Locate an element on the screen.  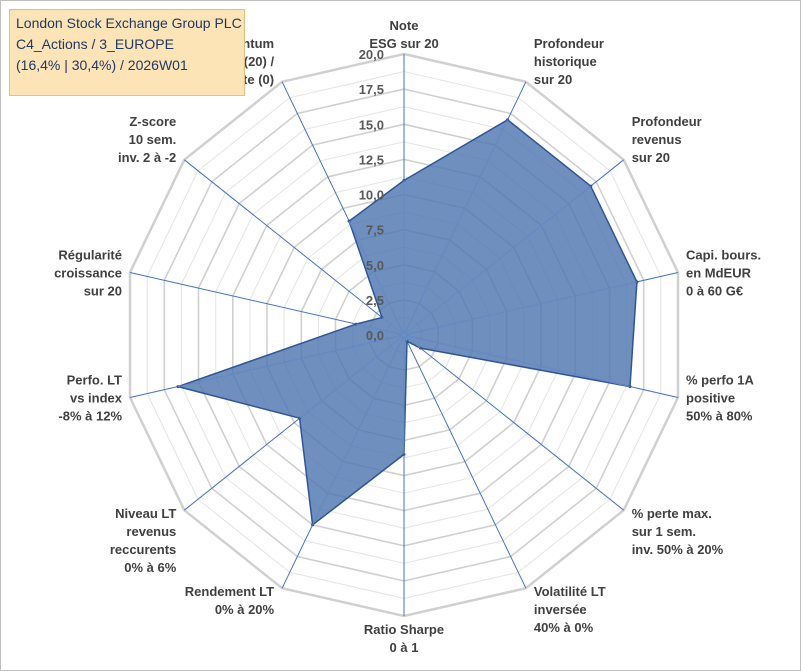
axis-label-line: Perfo. LT is located at coordinates (94, 380).